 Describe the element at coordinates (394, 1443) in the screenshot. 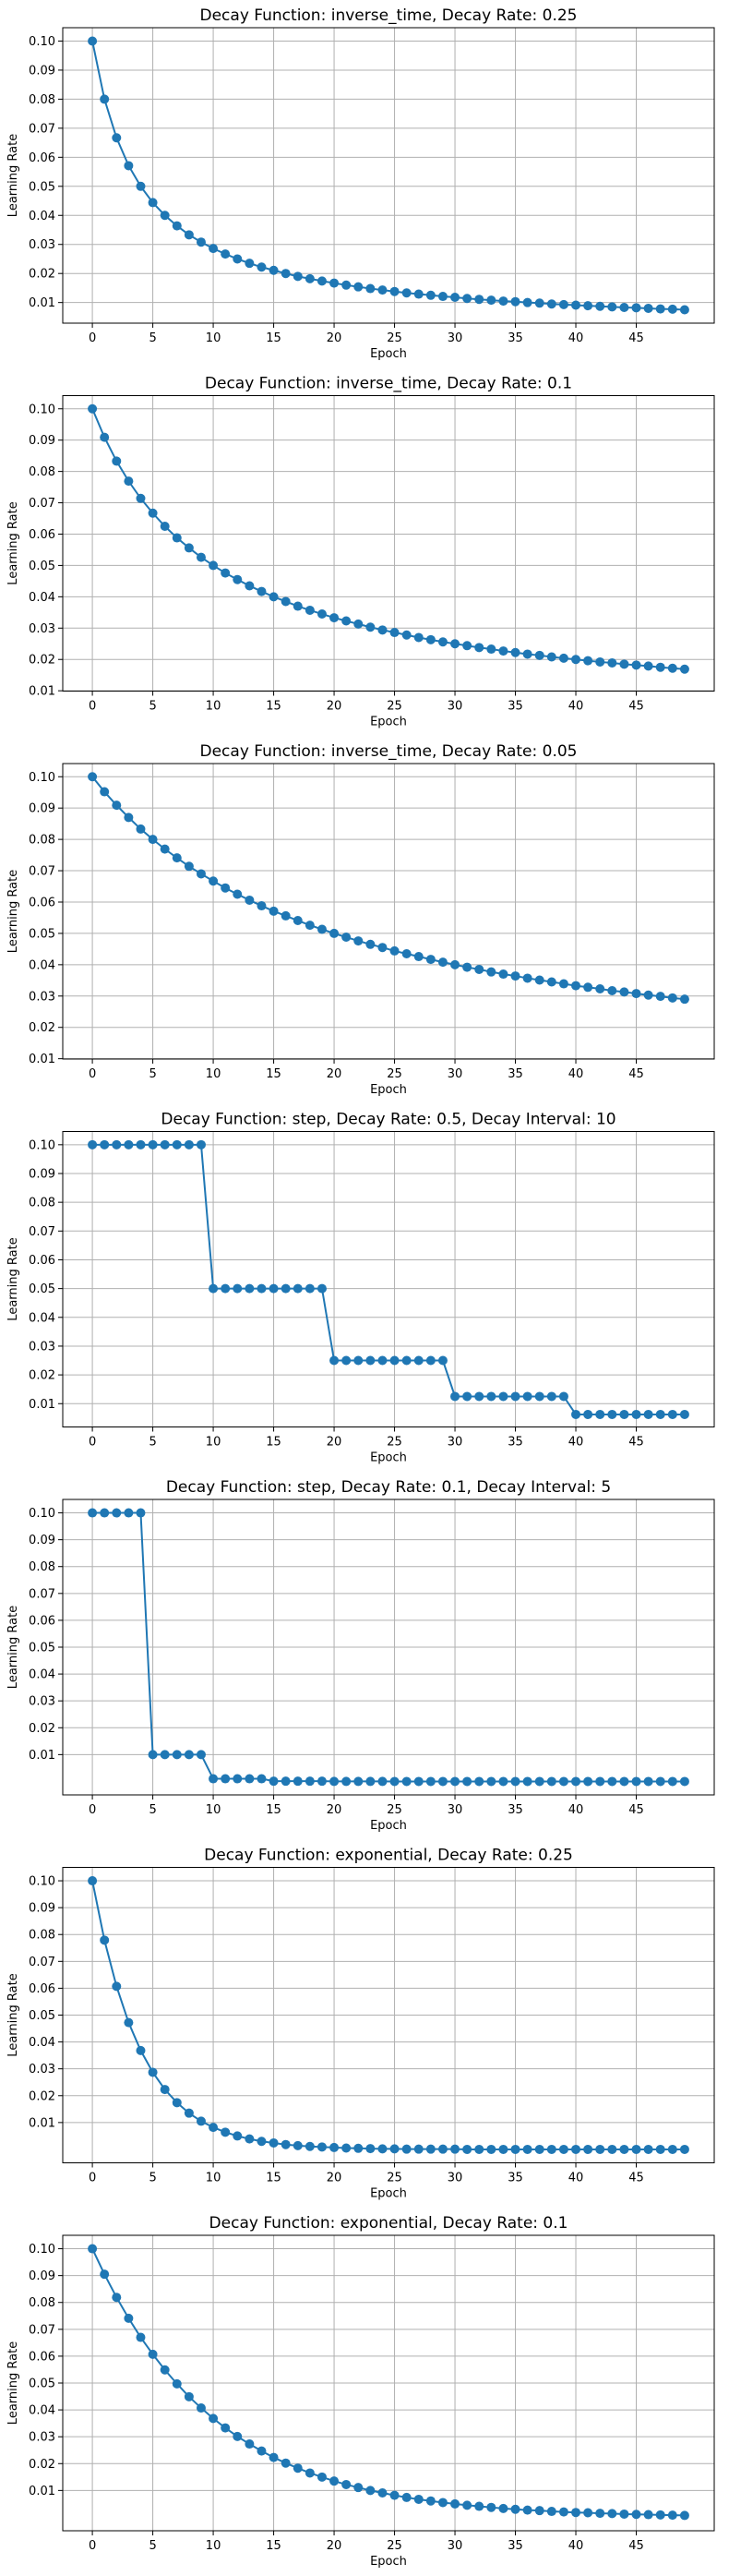

I see `x-tick-label: 25` at that location.